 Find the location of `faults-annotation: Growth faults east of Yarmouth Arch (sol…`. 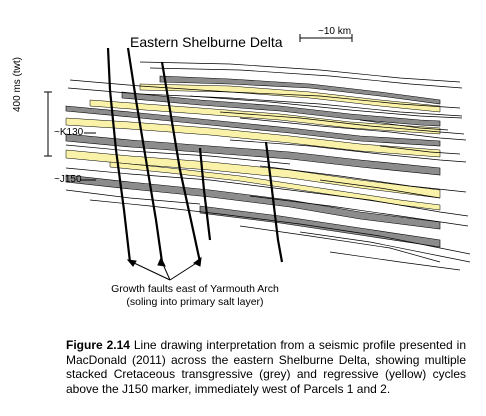

faults-annotation: Growth faults east of Yarmouth Arch (sol… is located at coordinates (195, 296).